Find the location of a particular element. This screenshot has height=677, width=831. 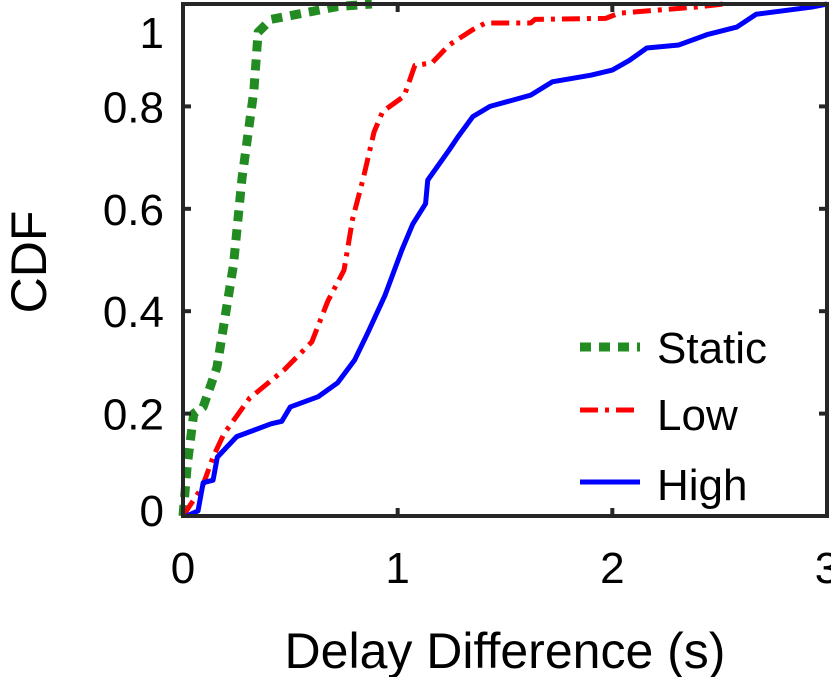

legend-label-high: High is located at coordinates (702, 485).